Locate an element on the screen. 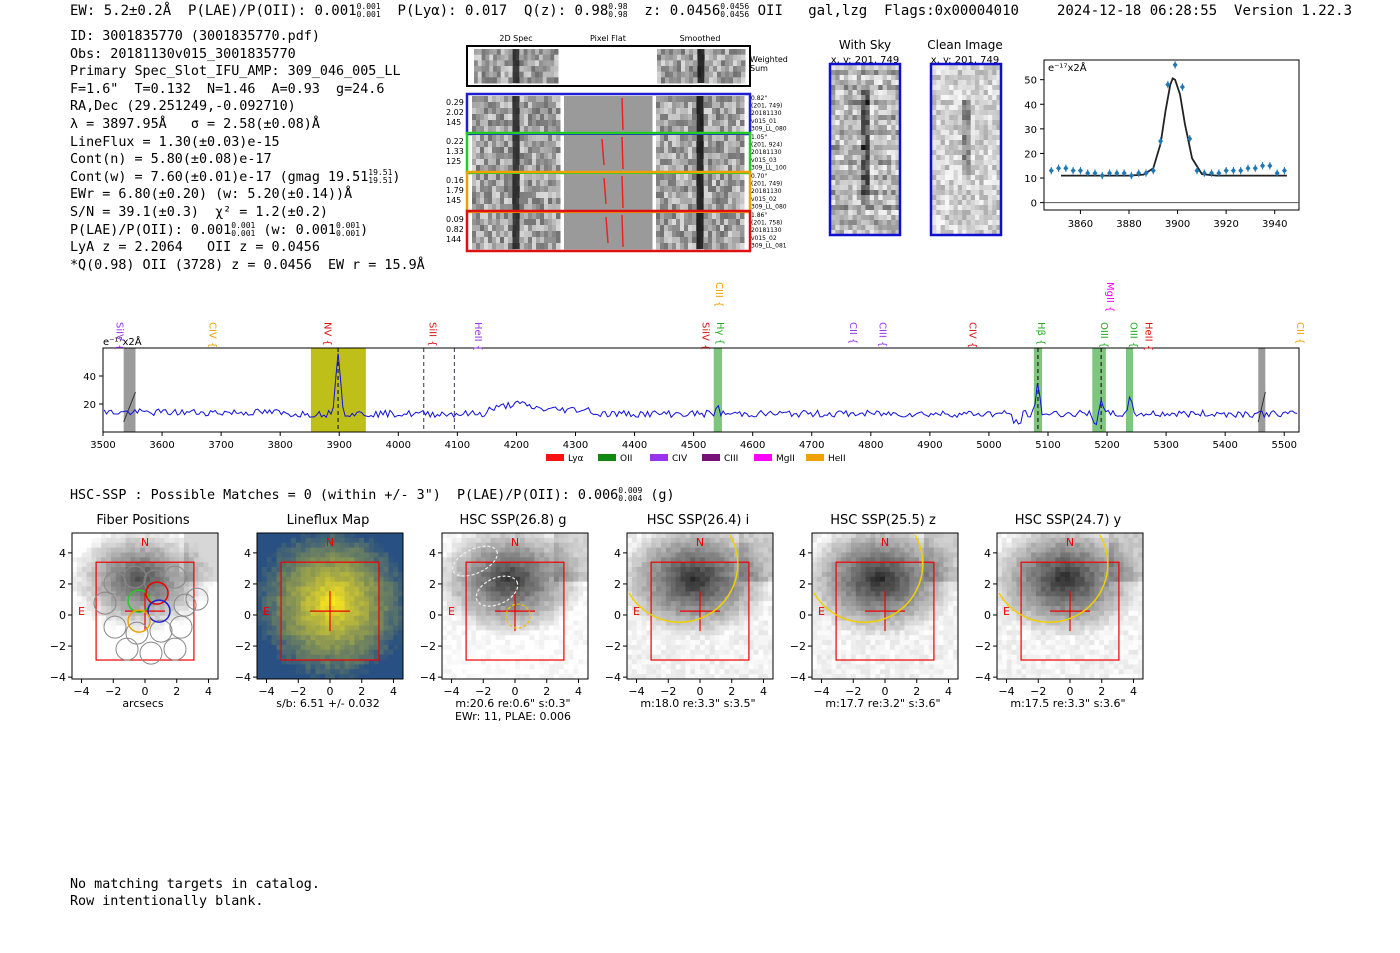 The width and height of the screenshot is (1400, 953). wide-xtick-label: 5300 is located at coordinates (1165, 445).